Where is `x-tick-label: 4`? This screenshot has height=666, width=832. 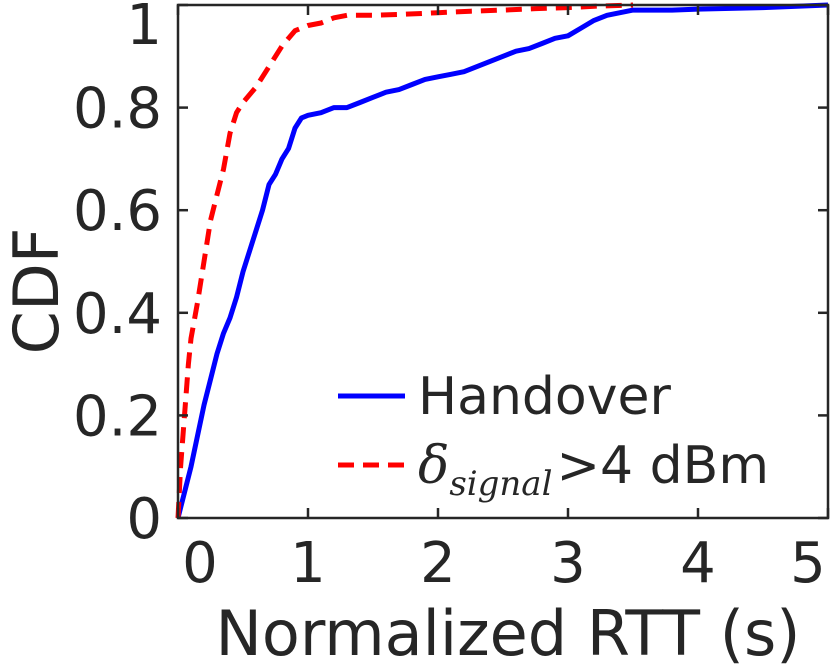 x-tick-label: 4 is located at coordinates (698, 563).